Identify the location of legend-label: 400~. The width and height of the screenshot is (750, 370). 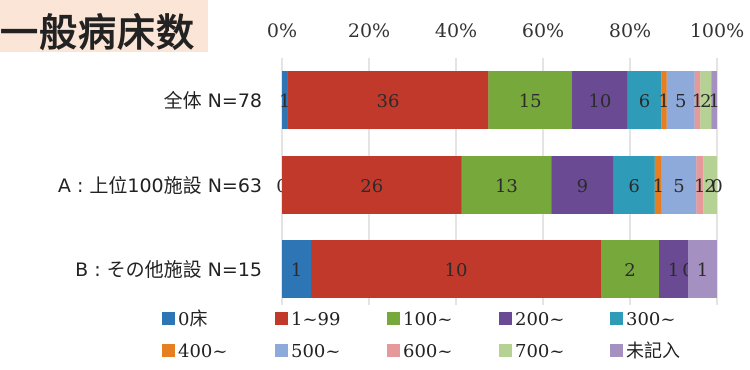
(202, 351).